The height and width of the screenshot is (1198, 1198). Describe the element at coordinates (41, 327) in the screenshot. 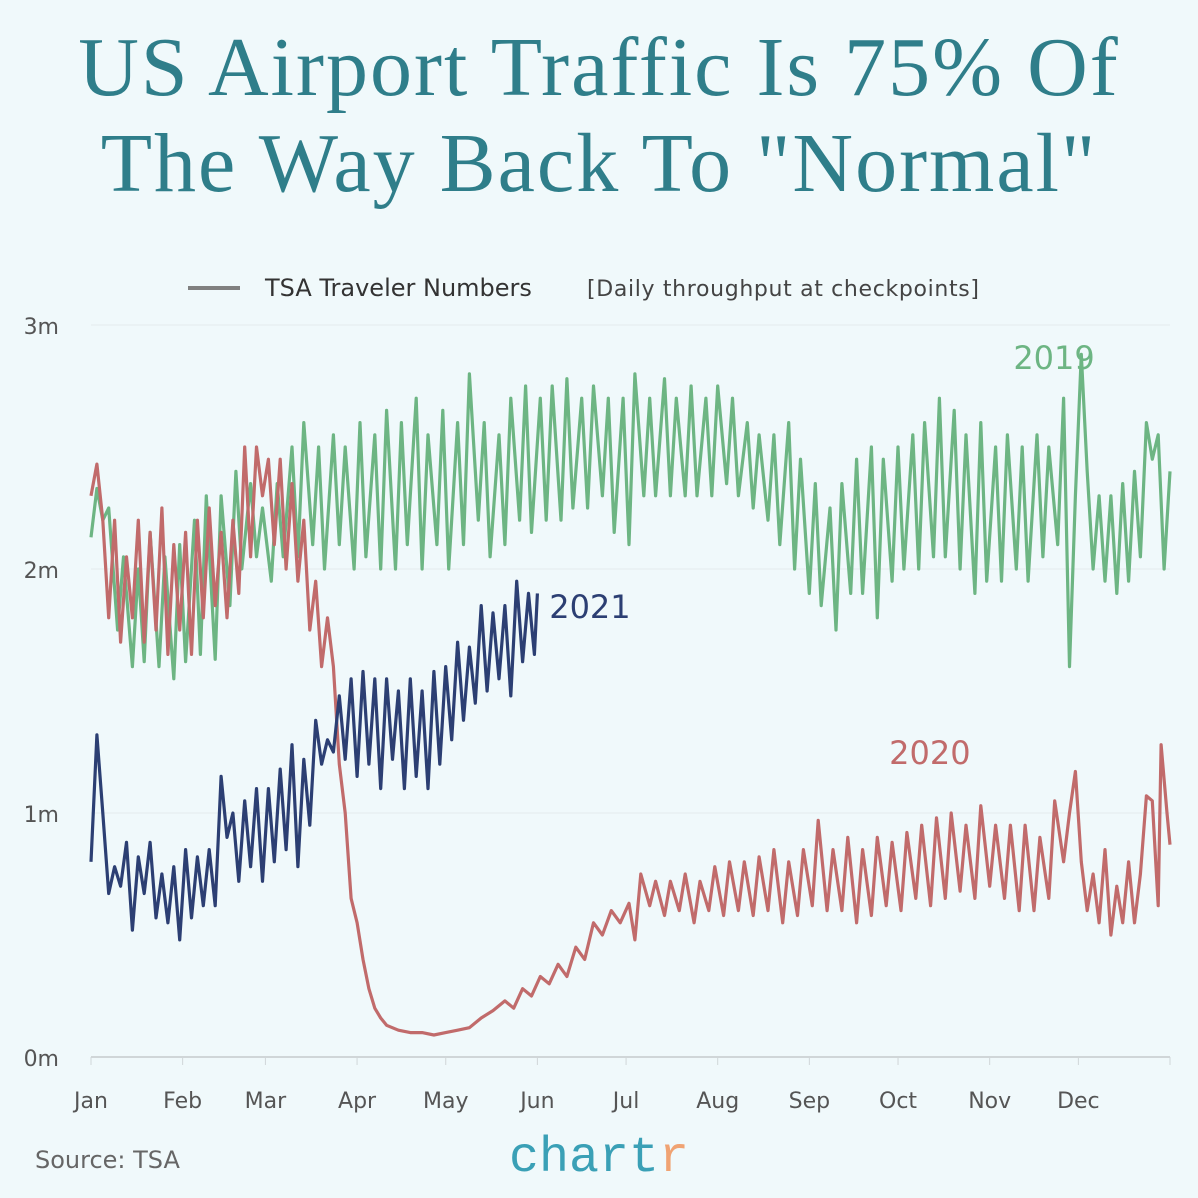

I see `y-tick-label: 3m` at that location.